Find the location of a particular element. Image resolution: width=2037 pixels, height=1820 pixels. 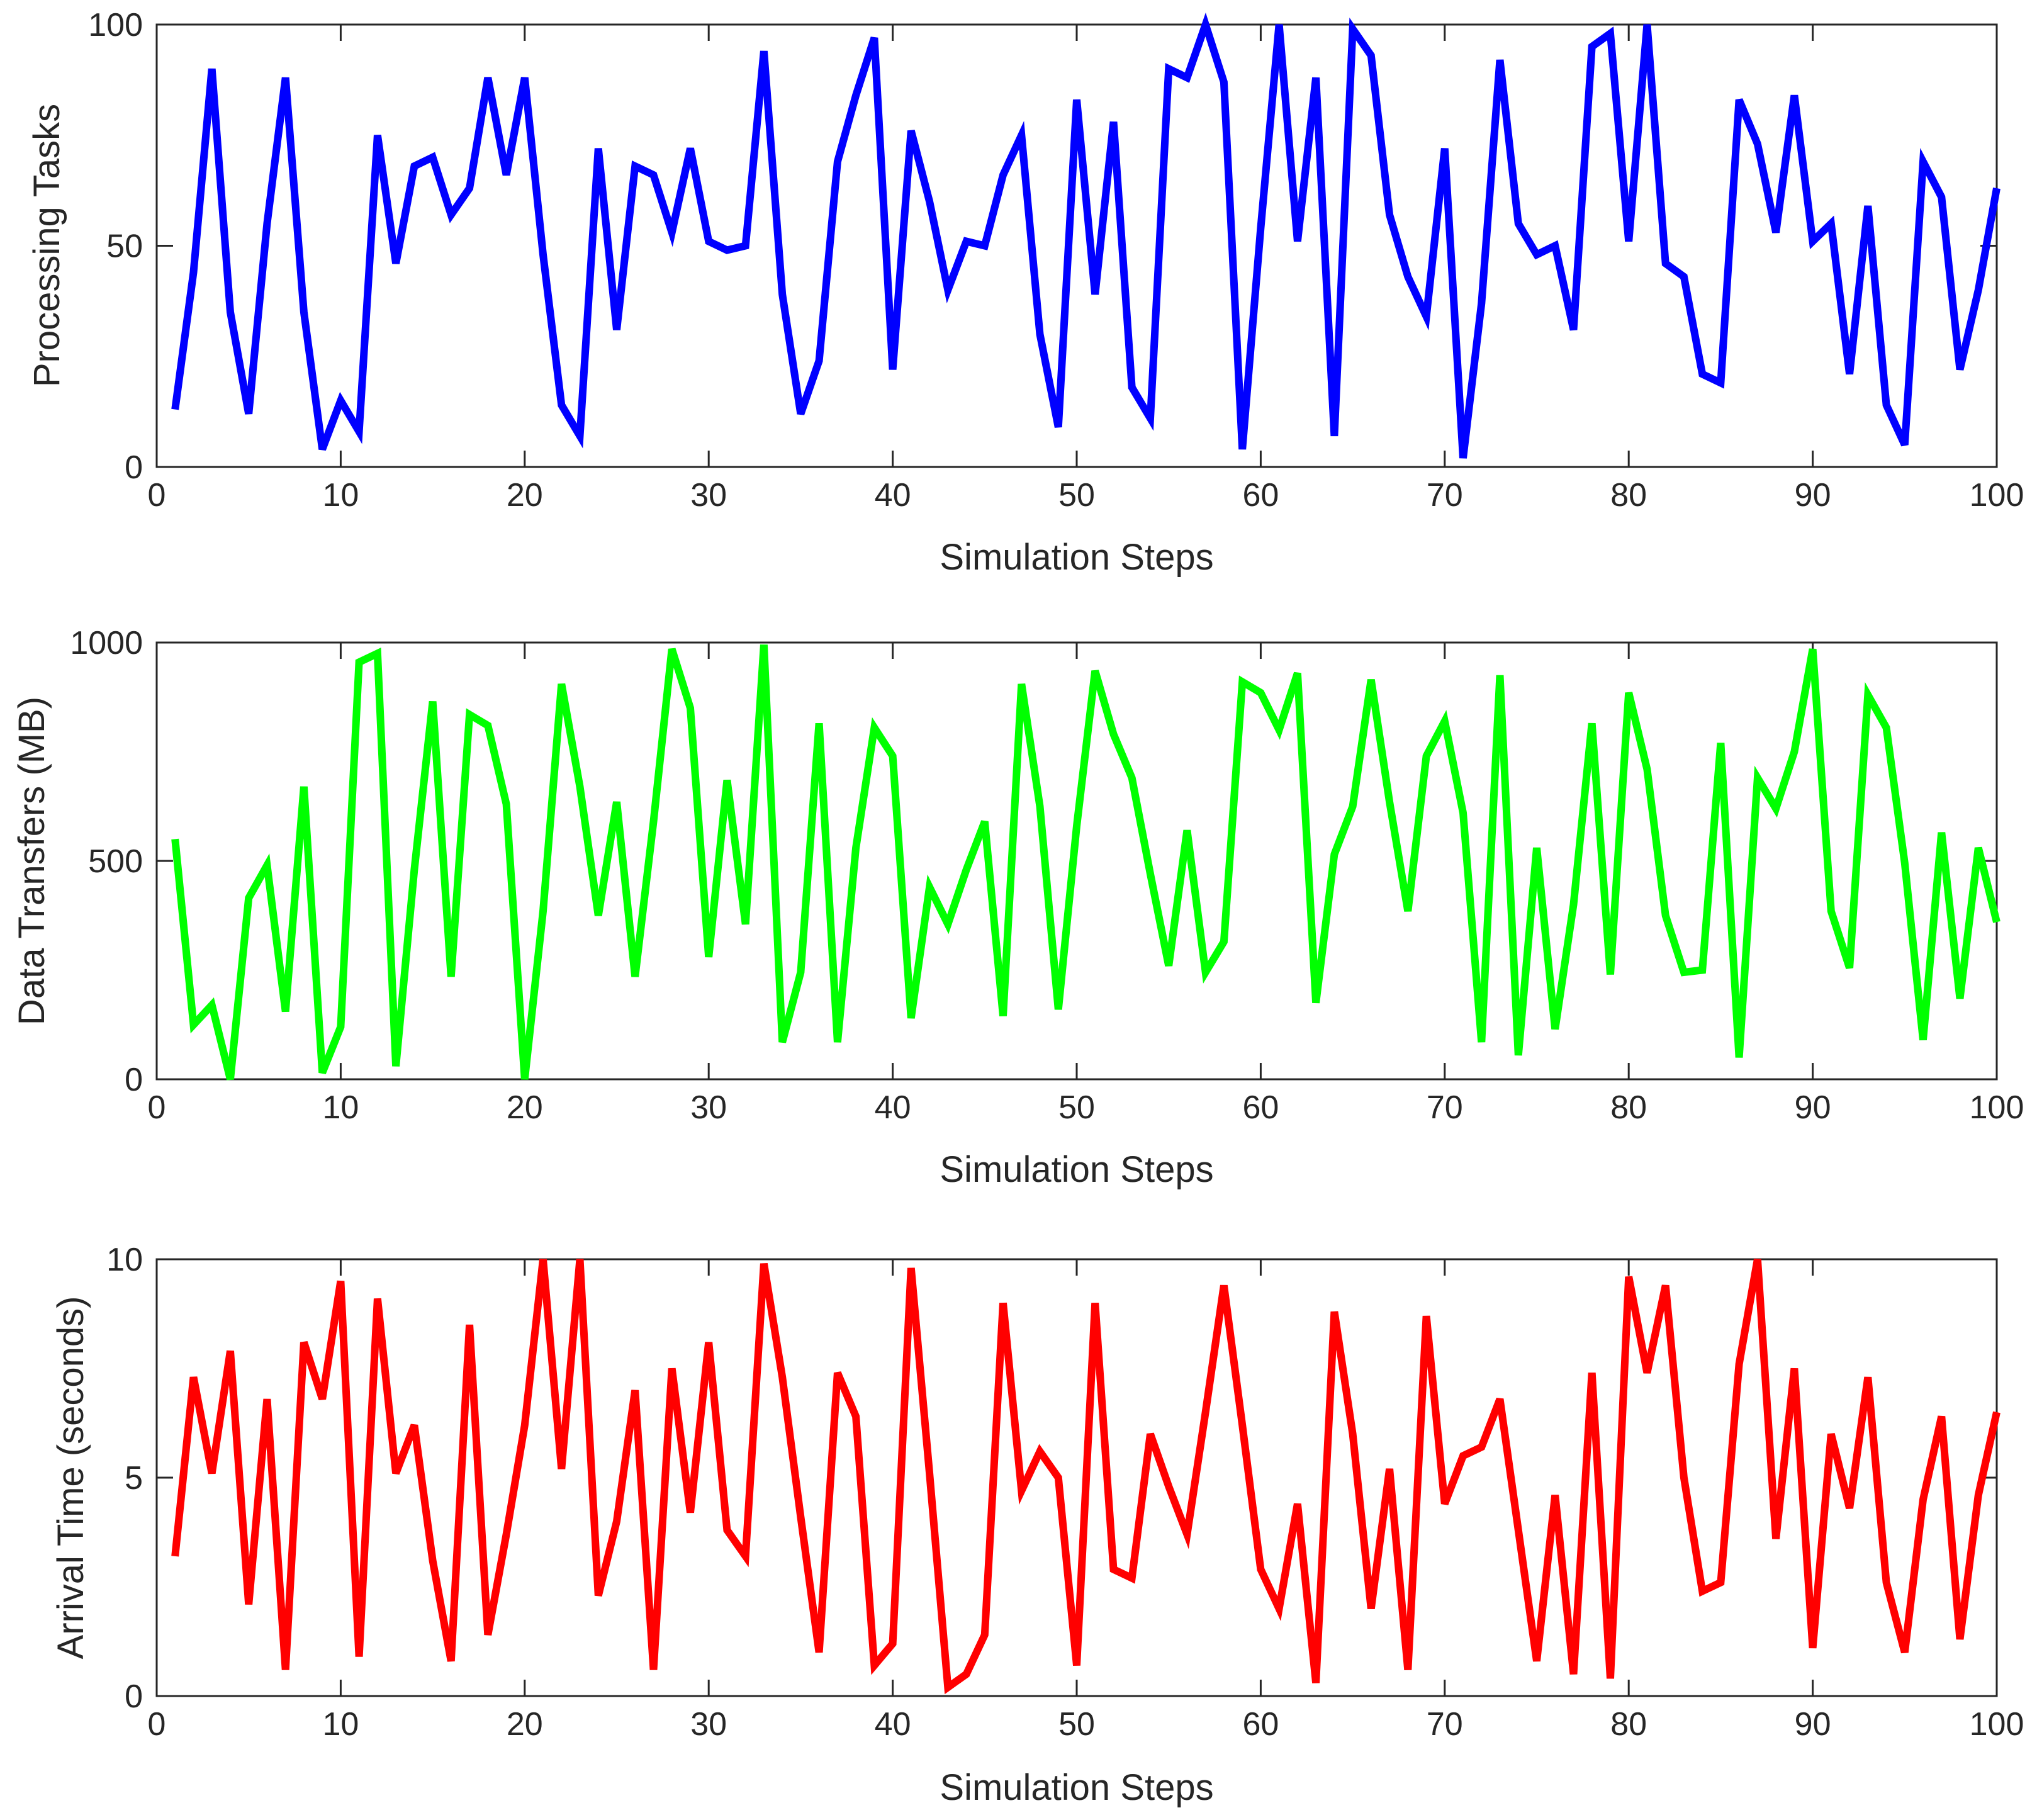

y-tick-label: 100 is located at coordinates (115, 25).